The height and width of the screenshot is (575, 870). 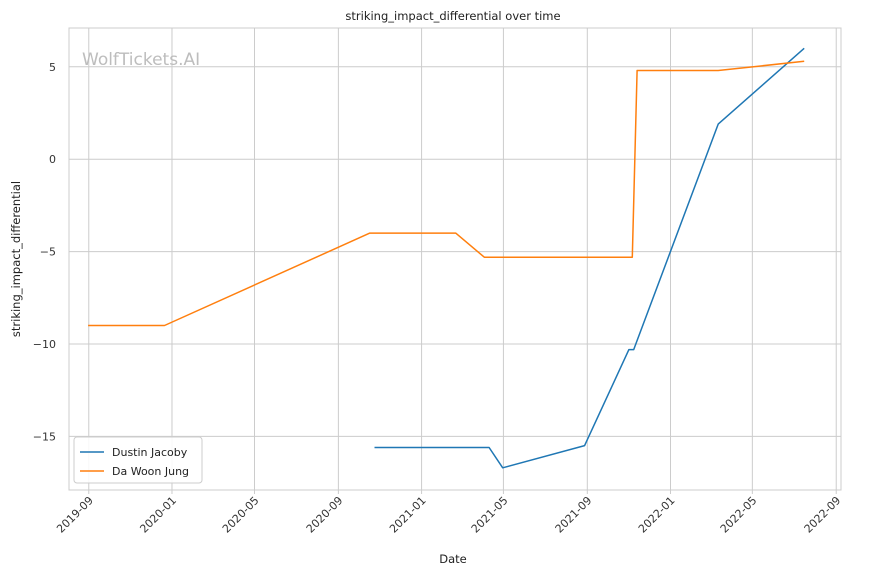 What do you see at coordinates (574, 515) in the screenshot?
I see `x-tick-label: 2021-09` at bounding box center [574, 515].